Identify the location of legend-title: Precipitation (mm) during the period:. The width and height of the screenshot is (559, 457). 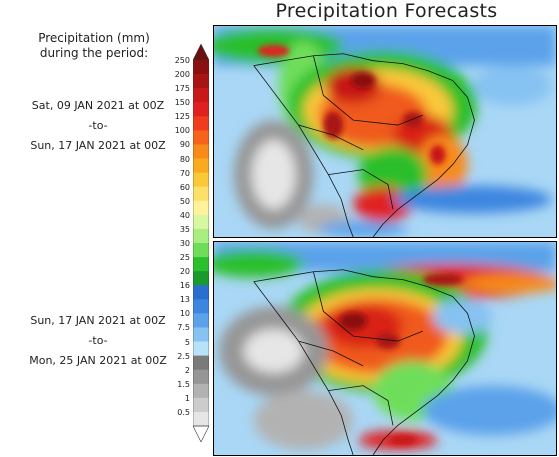
(94, 46).